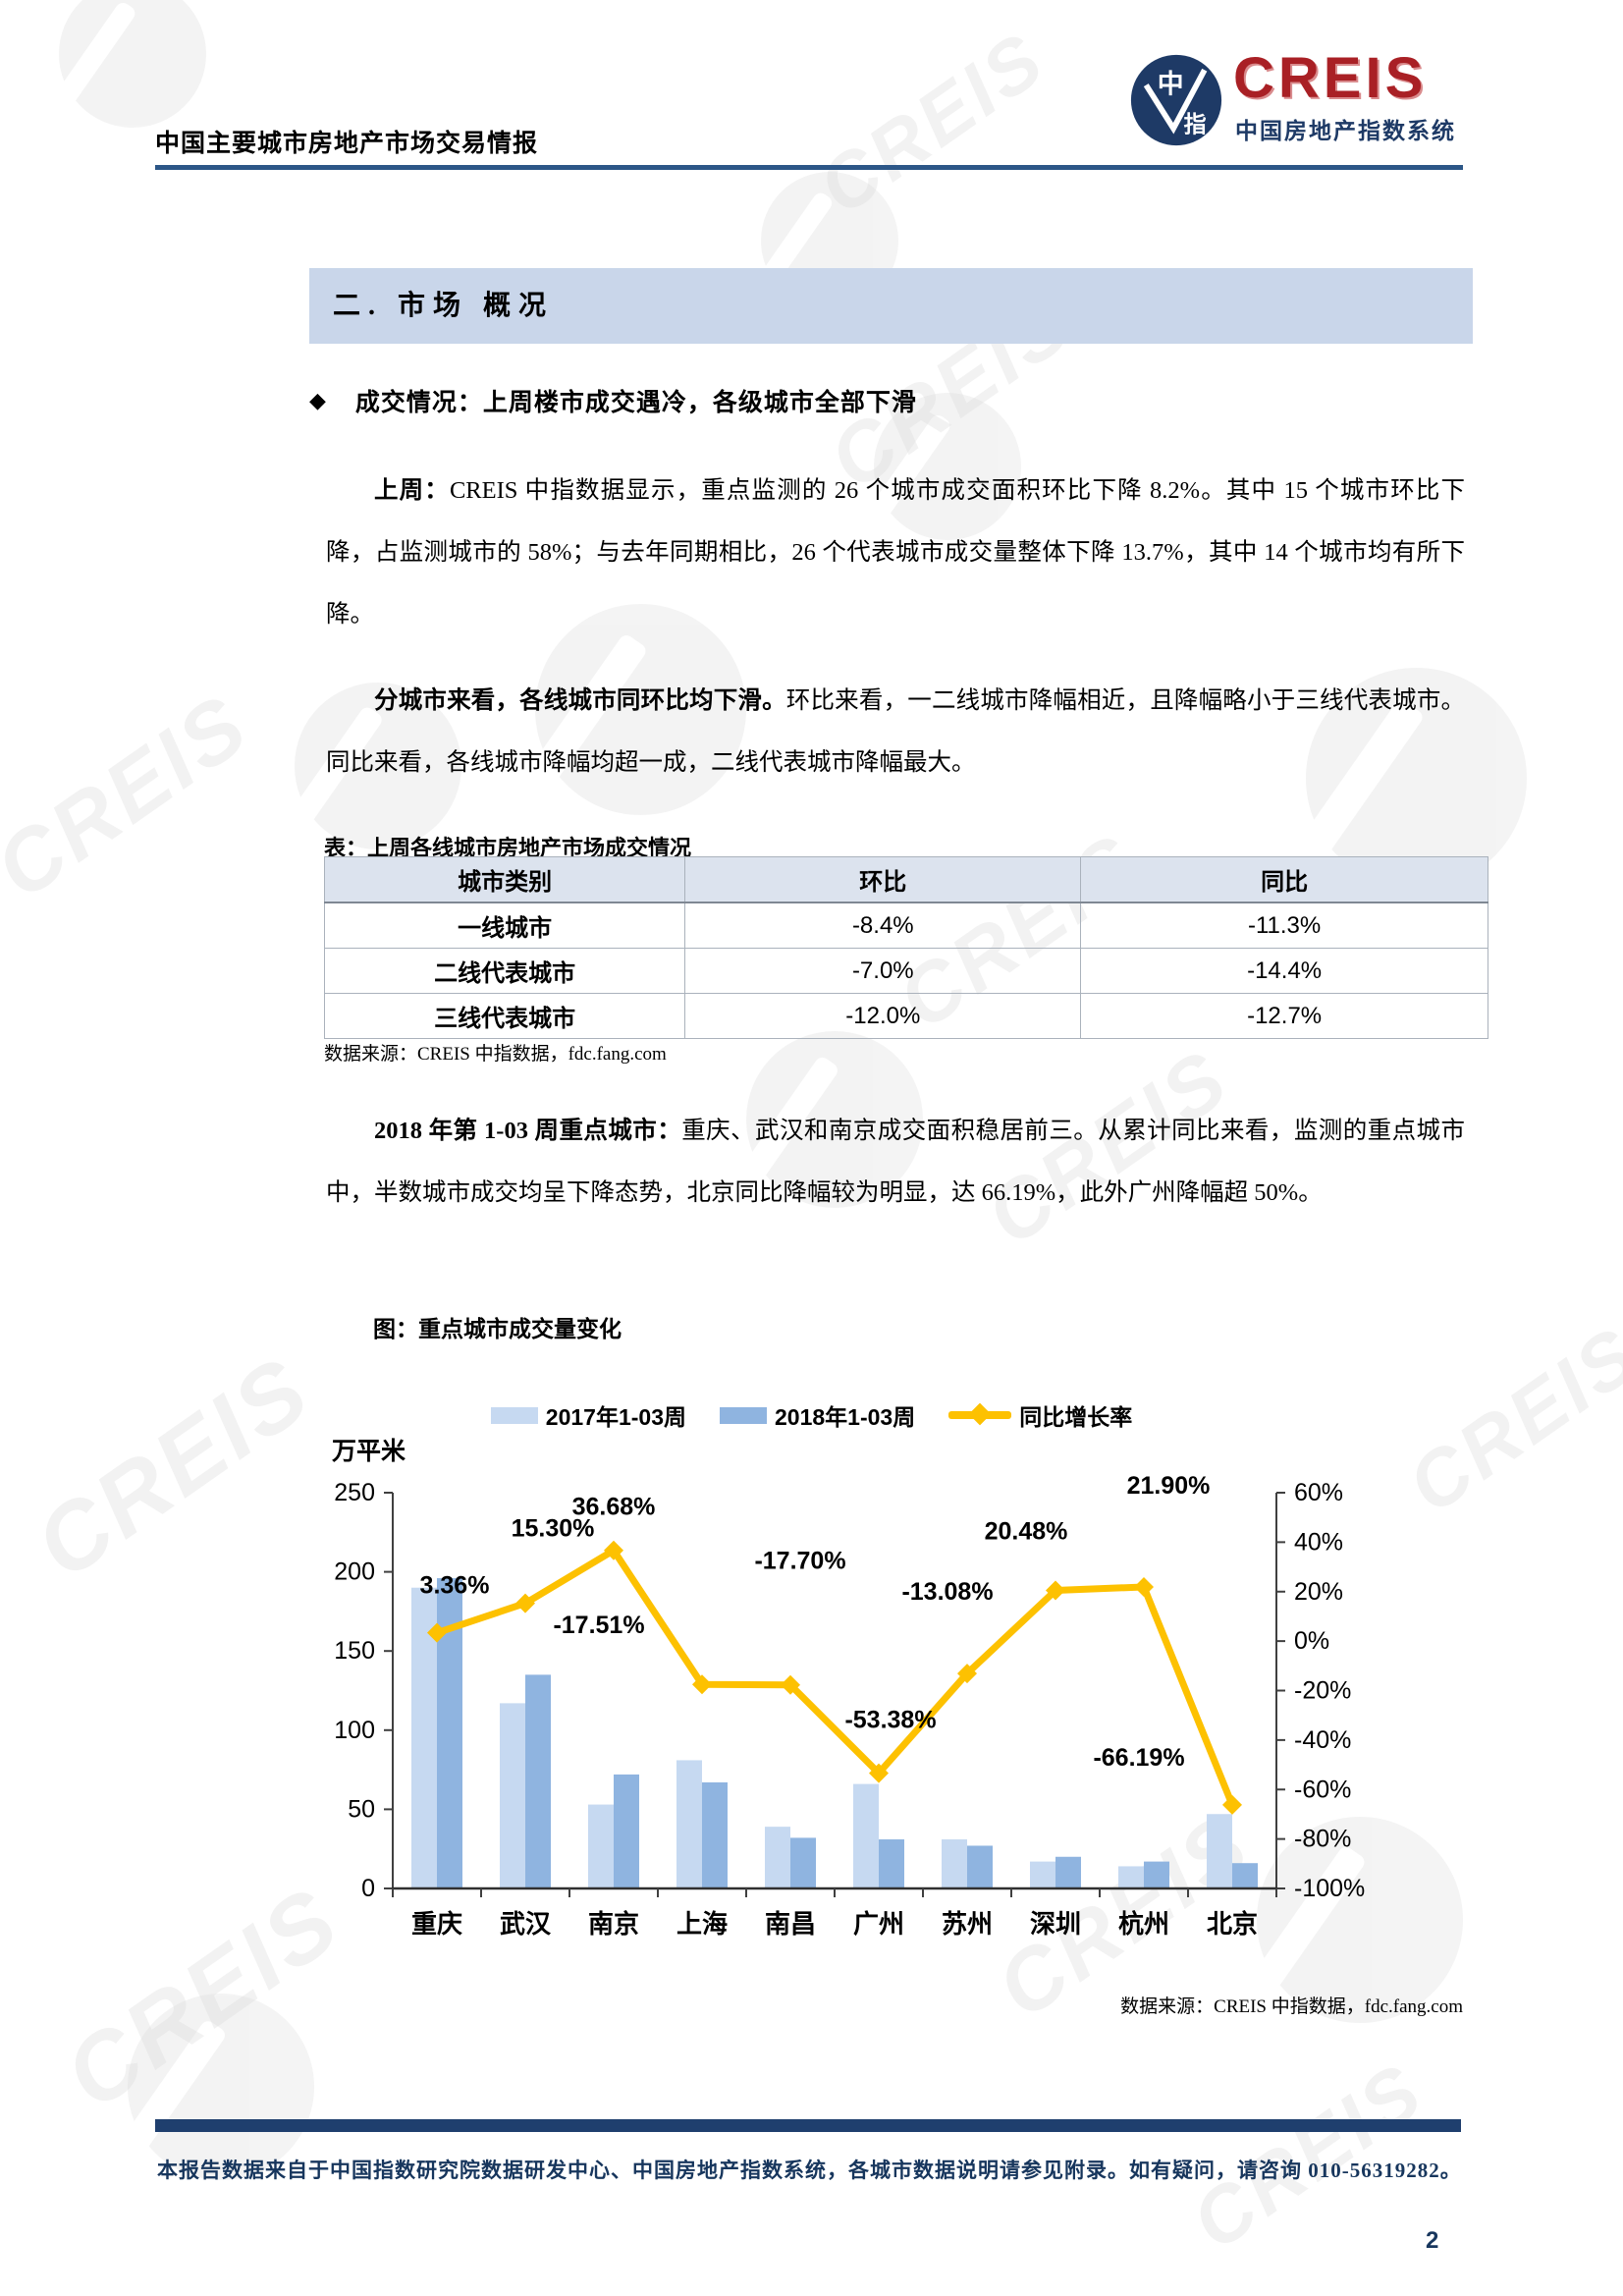  What do you see at coordinates (1284, 879) in the screenshot?
I see `col-header-yoy: 同比` at bounding box center [1284, 879].